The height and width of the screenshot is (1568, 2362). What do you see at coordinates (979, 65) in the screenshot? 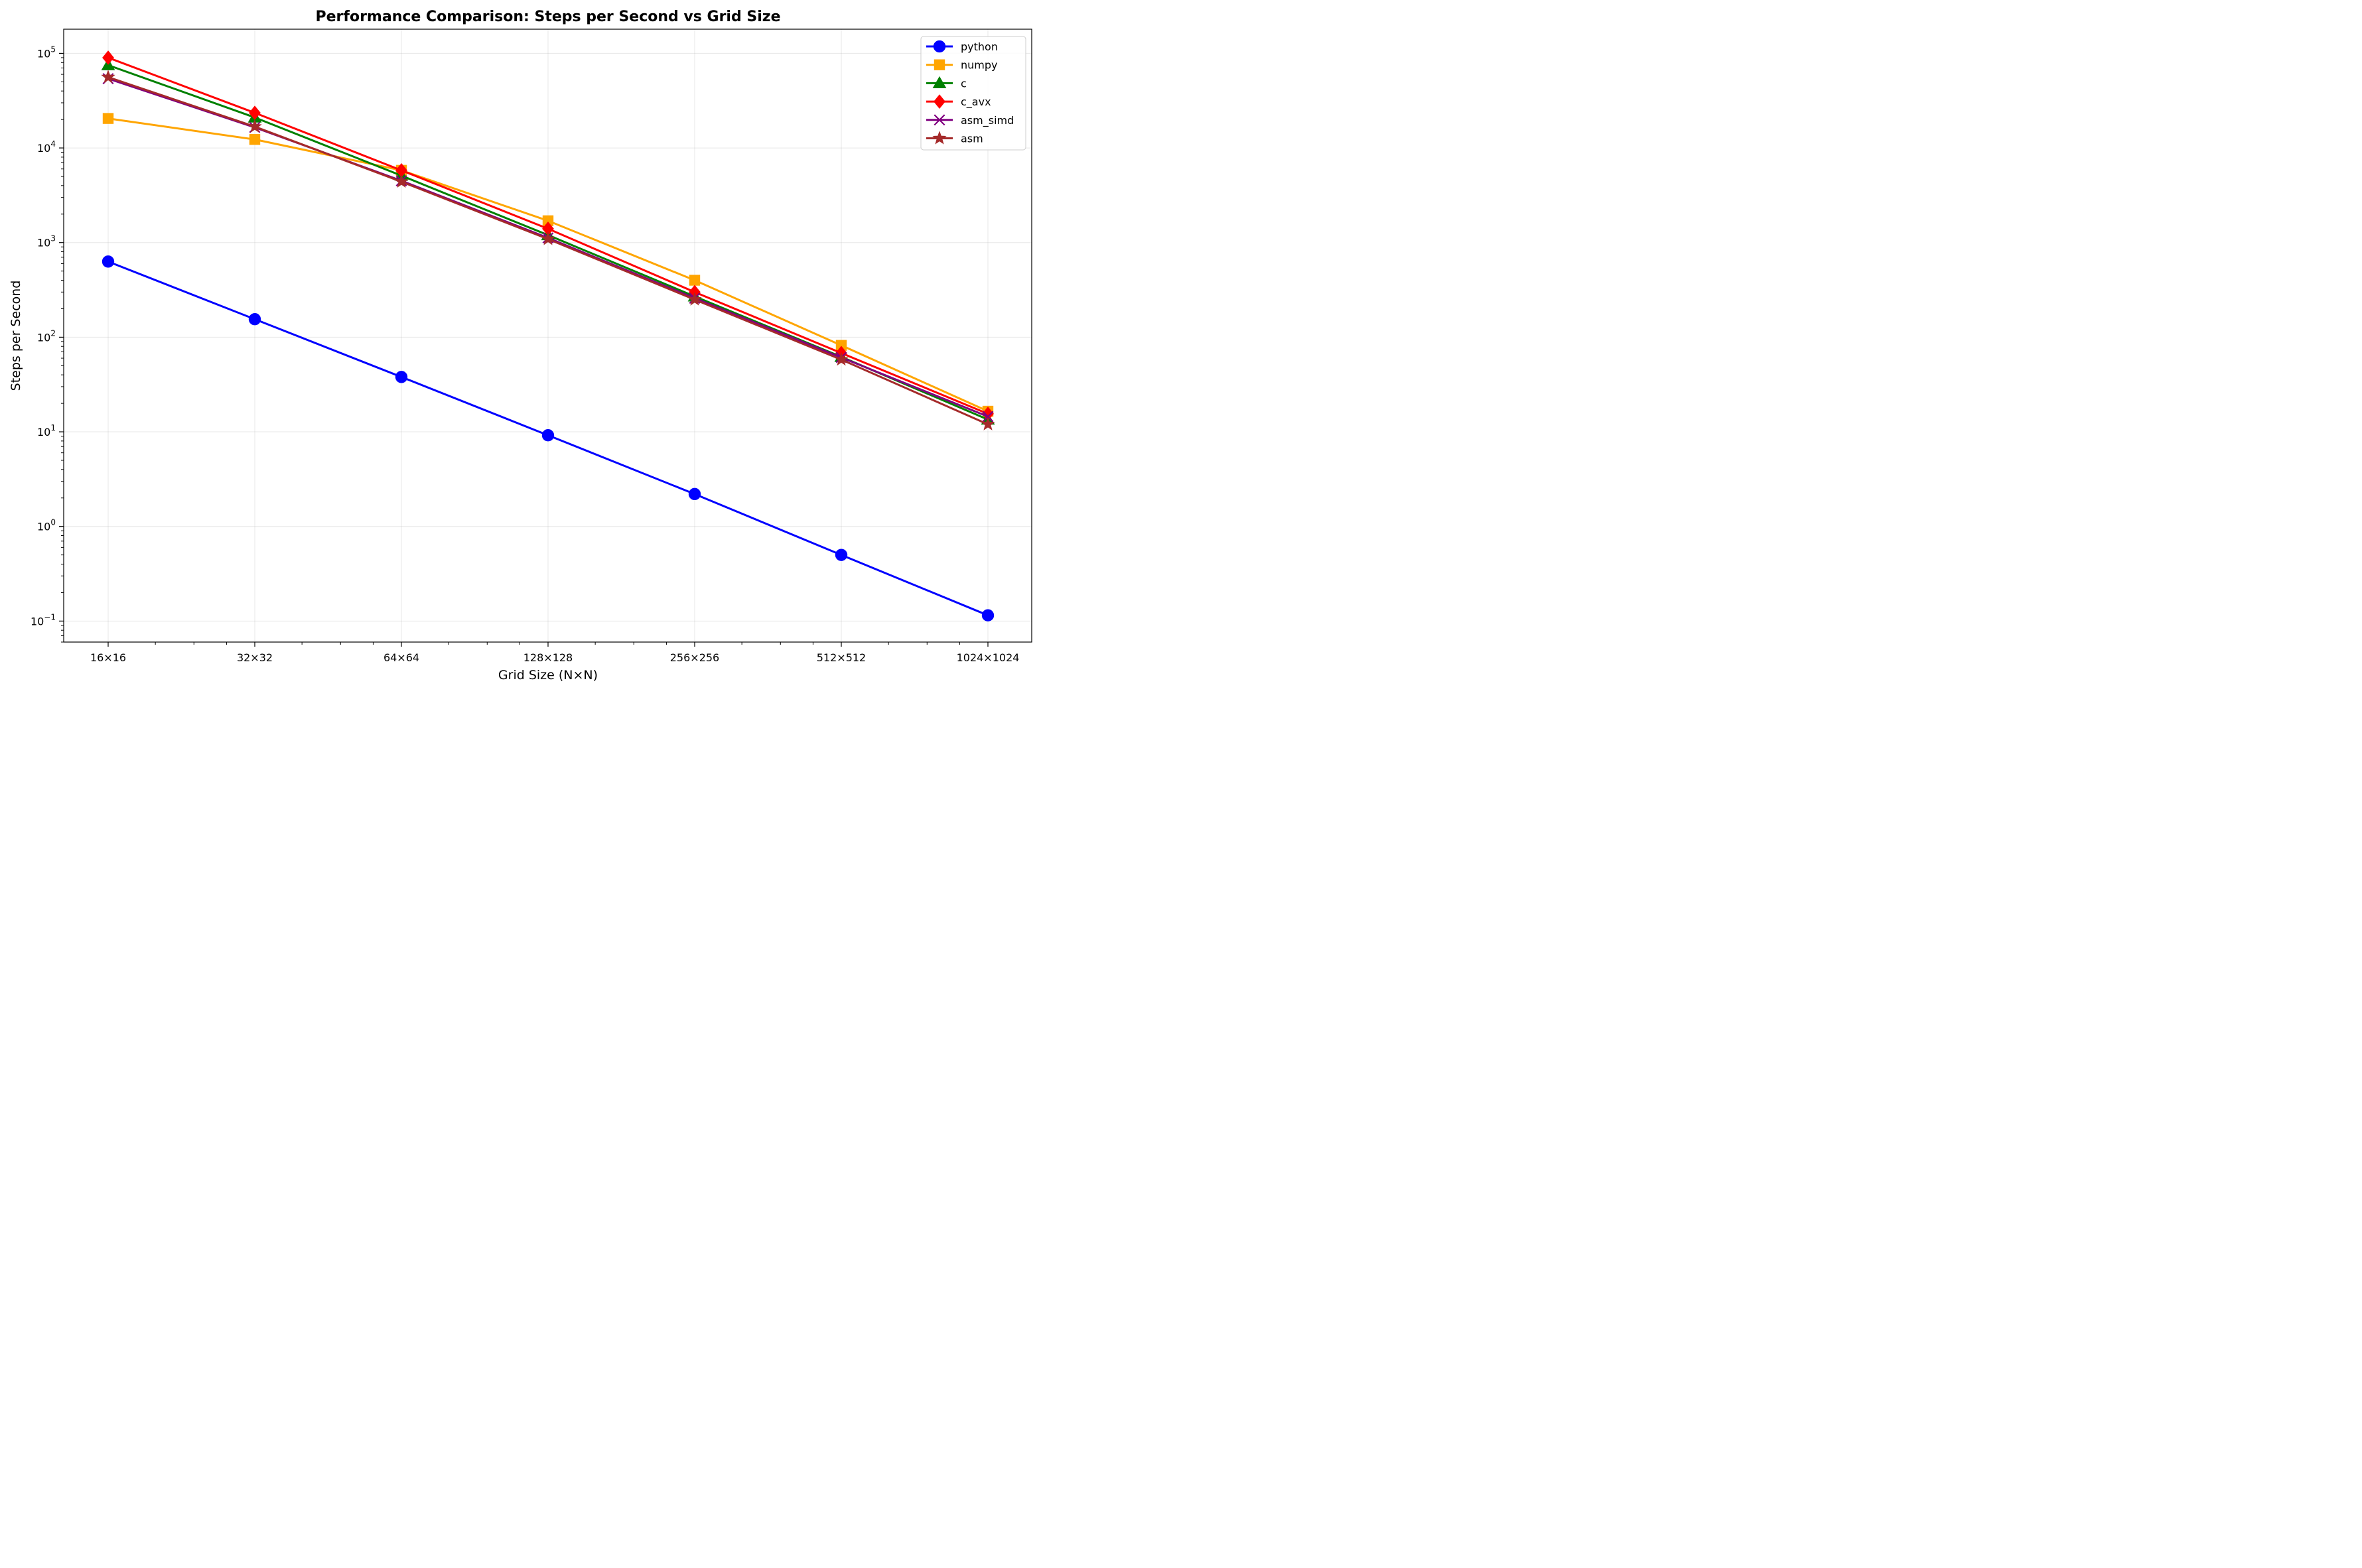
I see `legend-label: numpy` at bounding box center [979, 65].